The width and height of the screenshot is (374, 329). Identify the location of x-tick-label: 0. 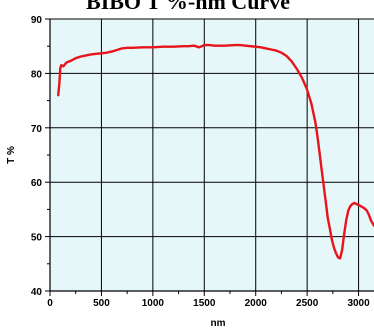
(50, 303).